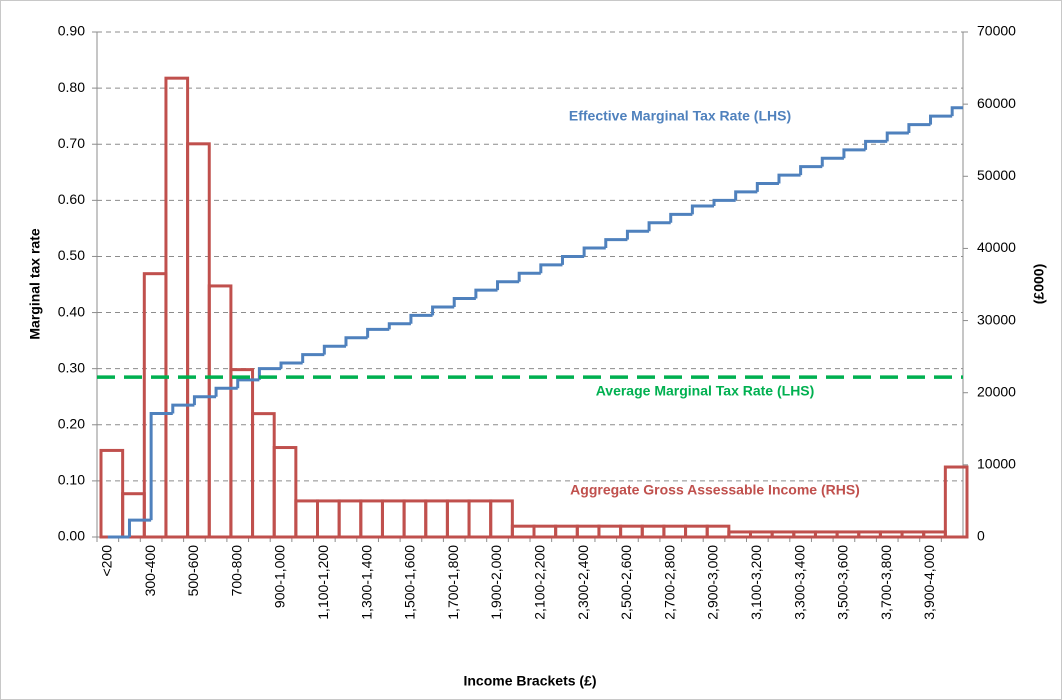 This screenshot has width=1062, height=700. Describe the element at coordinates (886, 582) in the screenshot. I see `x-tick-label: 3,700-3,800` at that location.